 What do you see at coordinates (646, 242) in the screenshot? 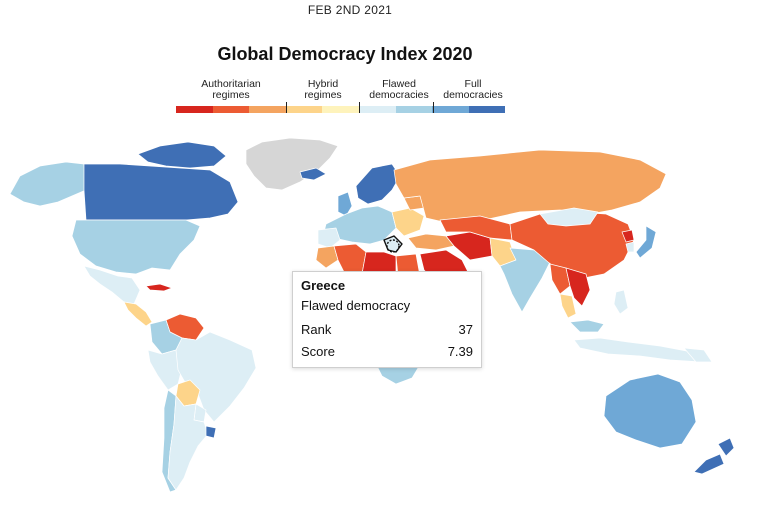
I see `country-japan` at bounding box center [646, 242].